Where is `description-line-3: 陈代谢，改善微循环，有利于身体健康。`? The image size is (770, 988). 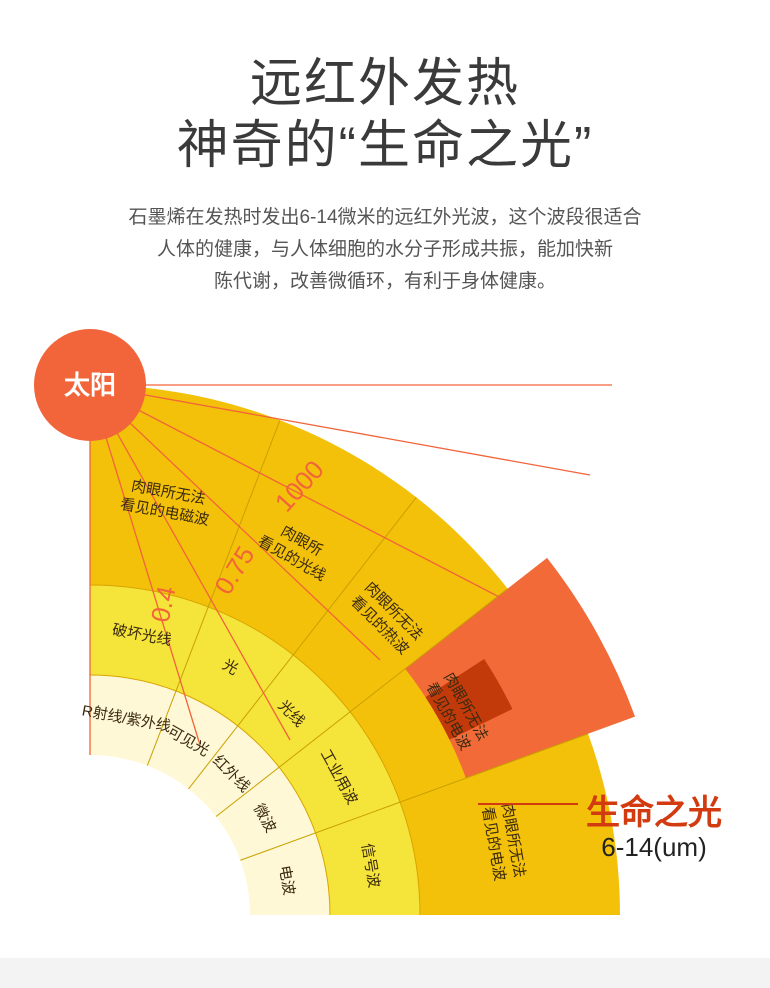 description-line-3: 陈代谢，改善微循环，有利于身体健康。 is located at coordinates (384, 281).